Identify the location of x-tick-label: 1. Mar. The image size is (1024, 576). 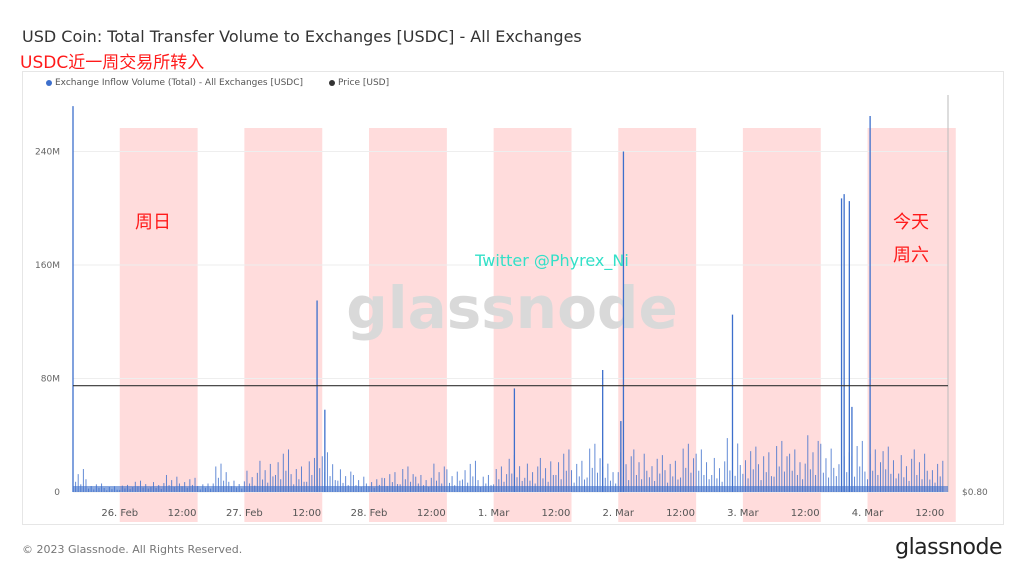
(494, 513).